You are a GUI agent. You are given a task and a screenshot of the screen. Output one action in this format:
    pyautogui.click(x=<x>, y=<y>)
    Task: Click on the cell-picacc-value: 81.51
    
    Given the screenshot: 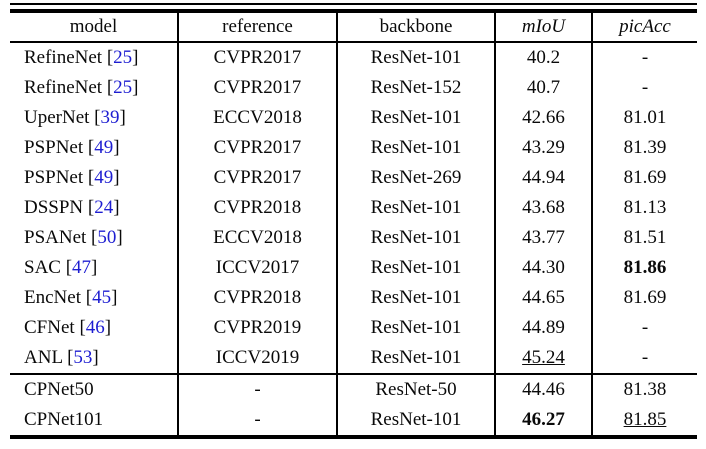 What is the action you would take?
    pyautogui.click(x=645, y=237)
    